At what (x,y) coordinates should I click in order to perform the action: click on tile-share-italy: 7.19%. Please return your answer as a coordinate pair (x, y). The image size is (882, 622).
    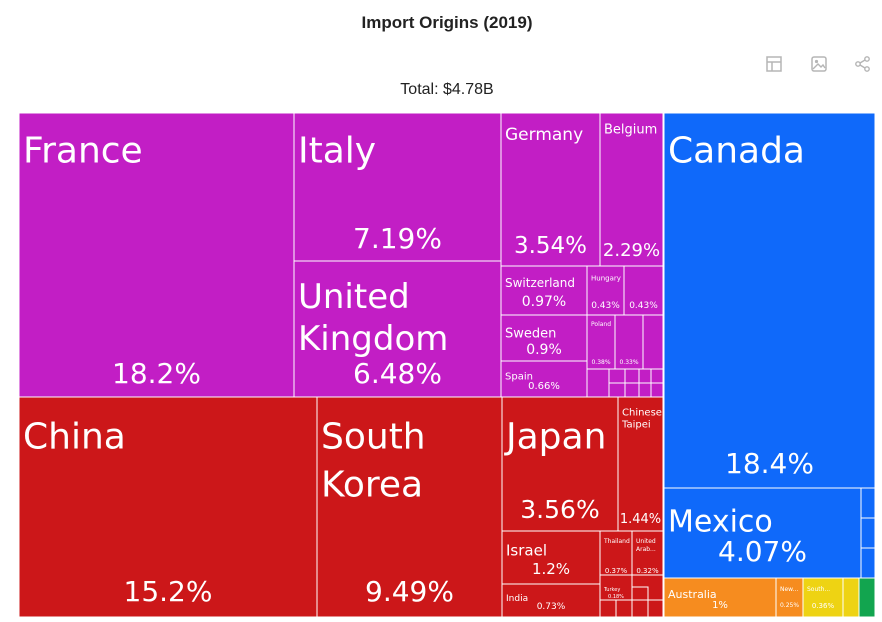
    Looking at the image, I should click on (397, 238).